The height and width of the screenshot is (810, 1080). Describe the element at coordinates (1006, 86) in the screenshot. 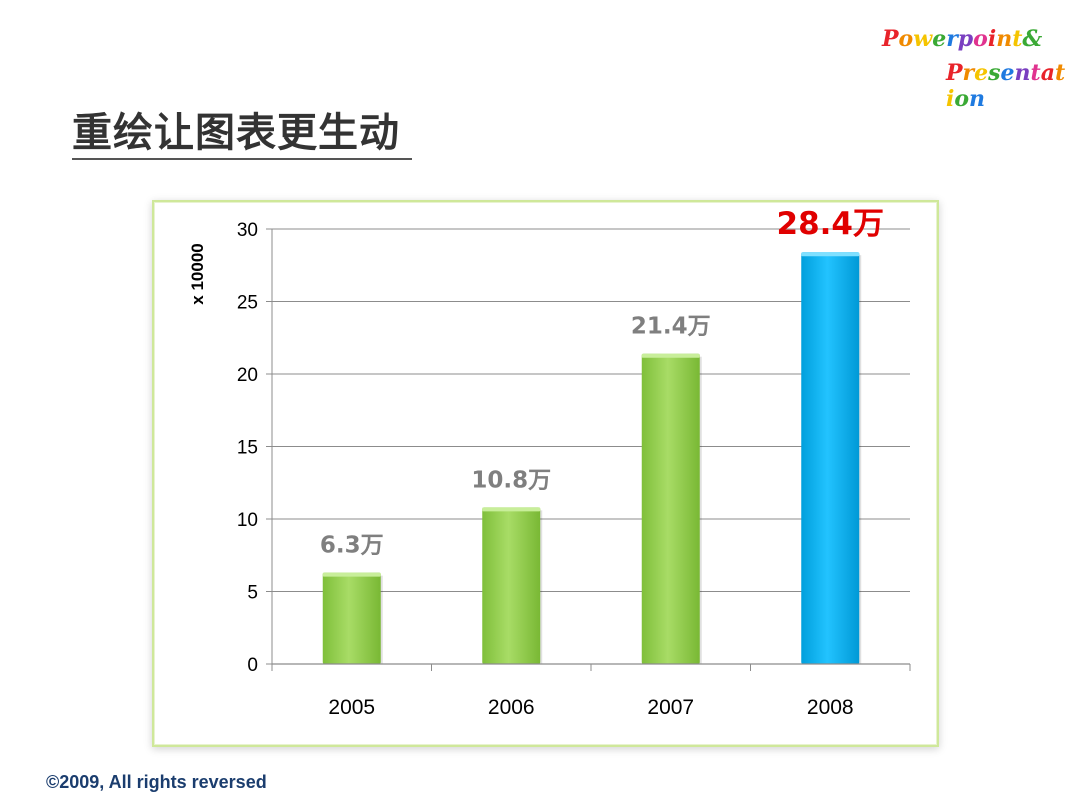

I see `logo-line-2: Presentation` at that location.